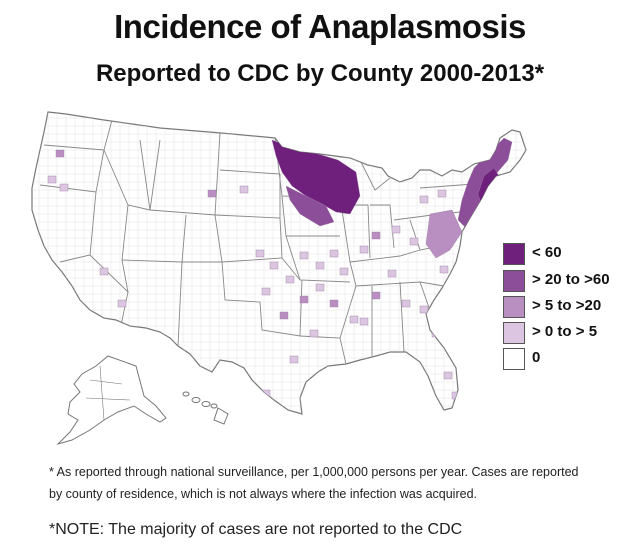  Describe the element at coordinates (316, 177) in the screenshot. I see `midwest-high-area` at that location.